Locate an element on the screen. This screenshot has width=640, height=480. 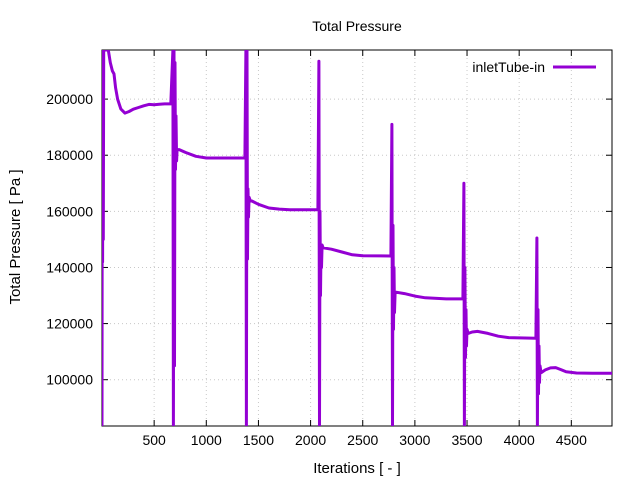
x-tick-label: 1000 is located at coordinates (206, 440).